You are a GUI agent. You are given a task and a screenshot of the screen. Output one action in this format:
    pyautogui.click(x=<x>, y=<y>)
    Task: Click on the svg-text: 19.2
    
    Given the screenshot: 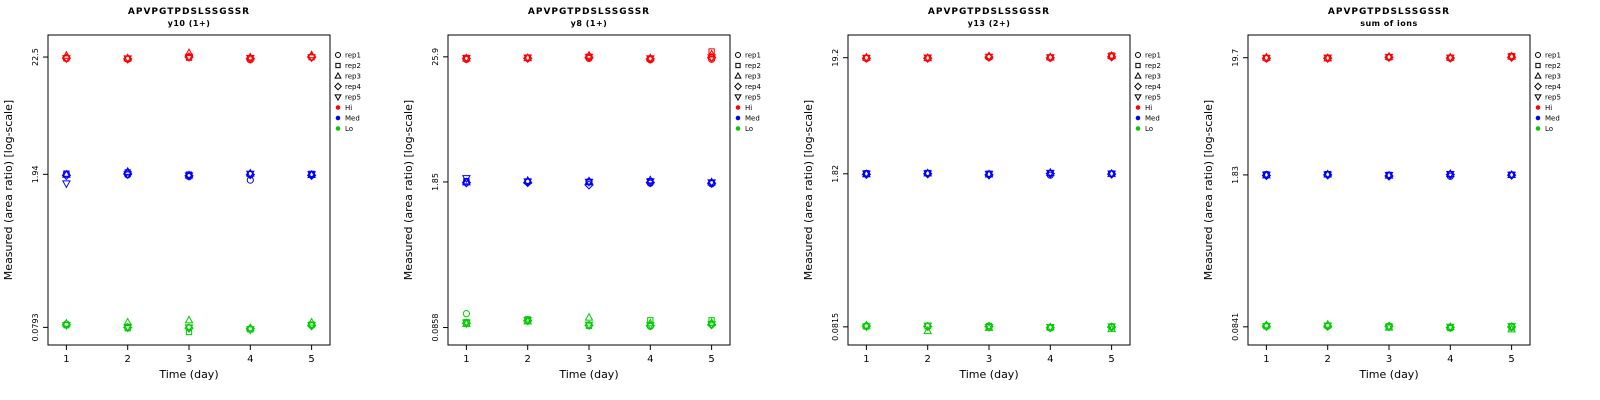 What is the action you would take?
    pyautogui.click(x=835, y=58)
    